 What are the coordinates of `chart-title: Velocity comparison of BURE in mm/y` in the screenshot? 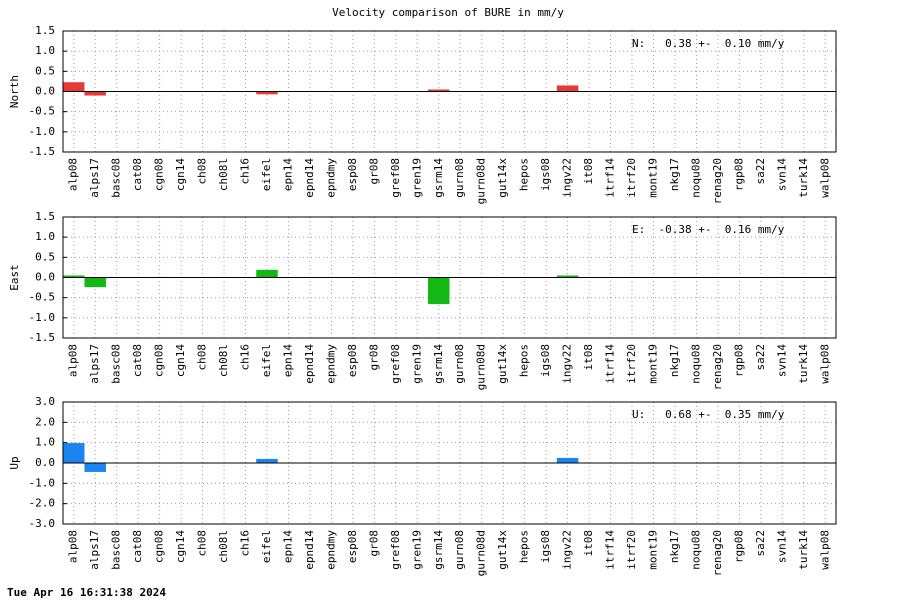 It's located at (448, 12).